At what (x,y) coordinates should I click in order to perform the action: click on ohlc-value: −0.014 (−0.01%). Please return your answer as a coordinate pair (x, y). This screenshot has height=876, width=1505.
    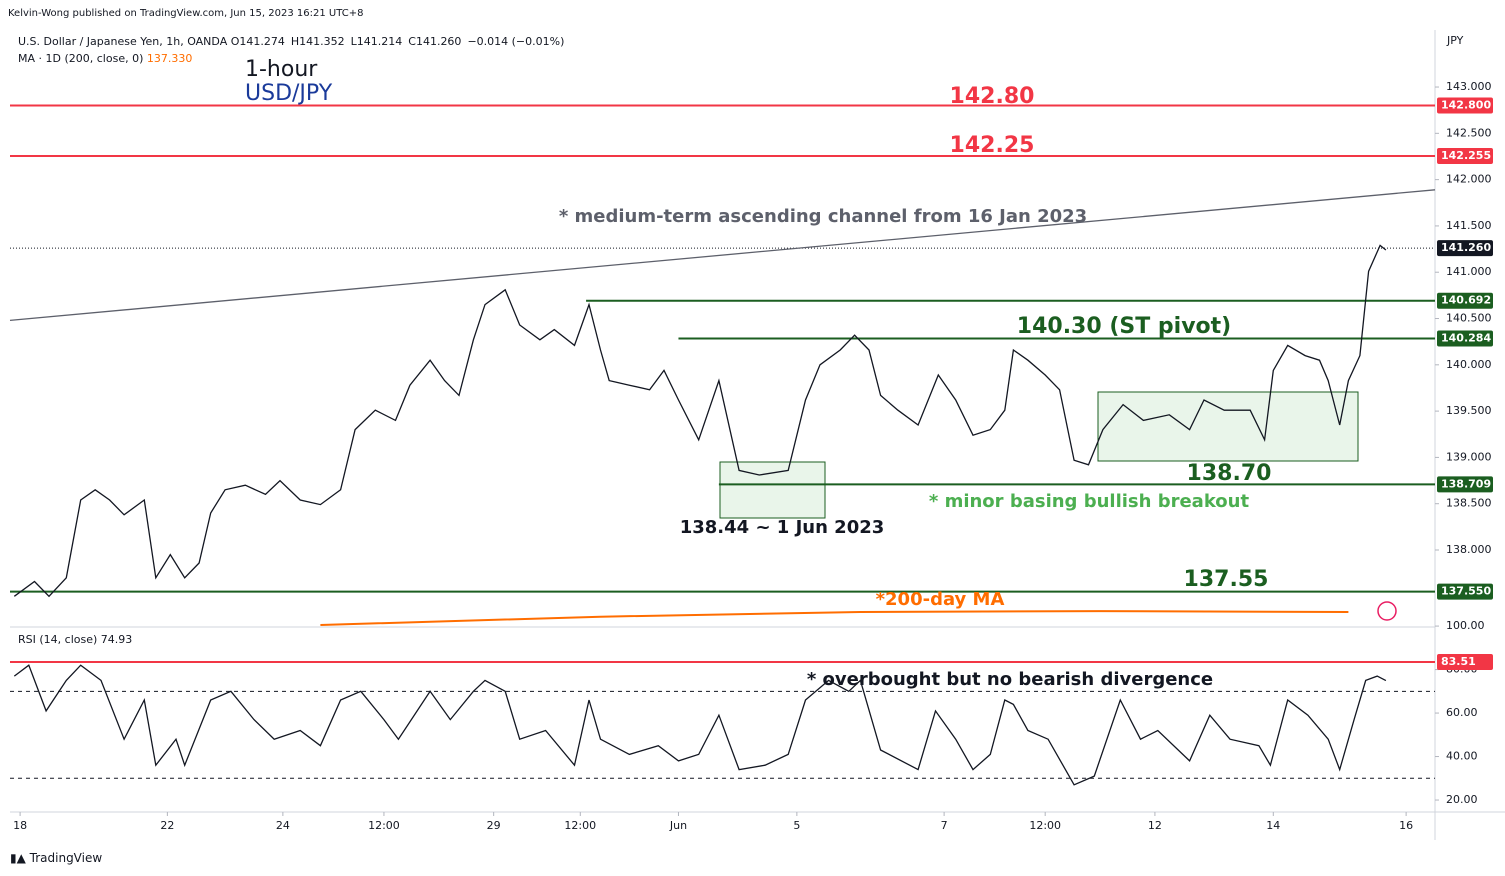
    Looking at the image, I should click on (516, 41).